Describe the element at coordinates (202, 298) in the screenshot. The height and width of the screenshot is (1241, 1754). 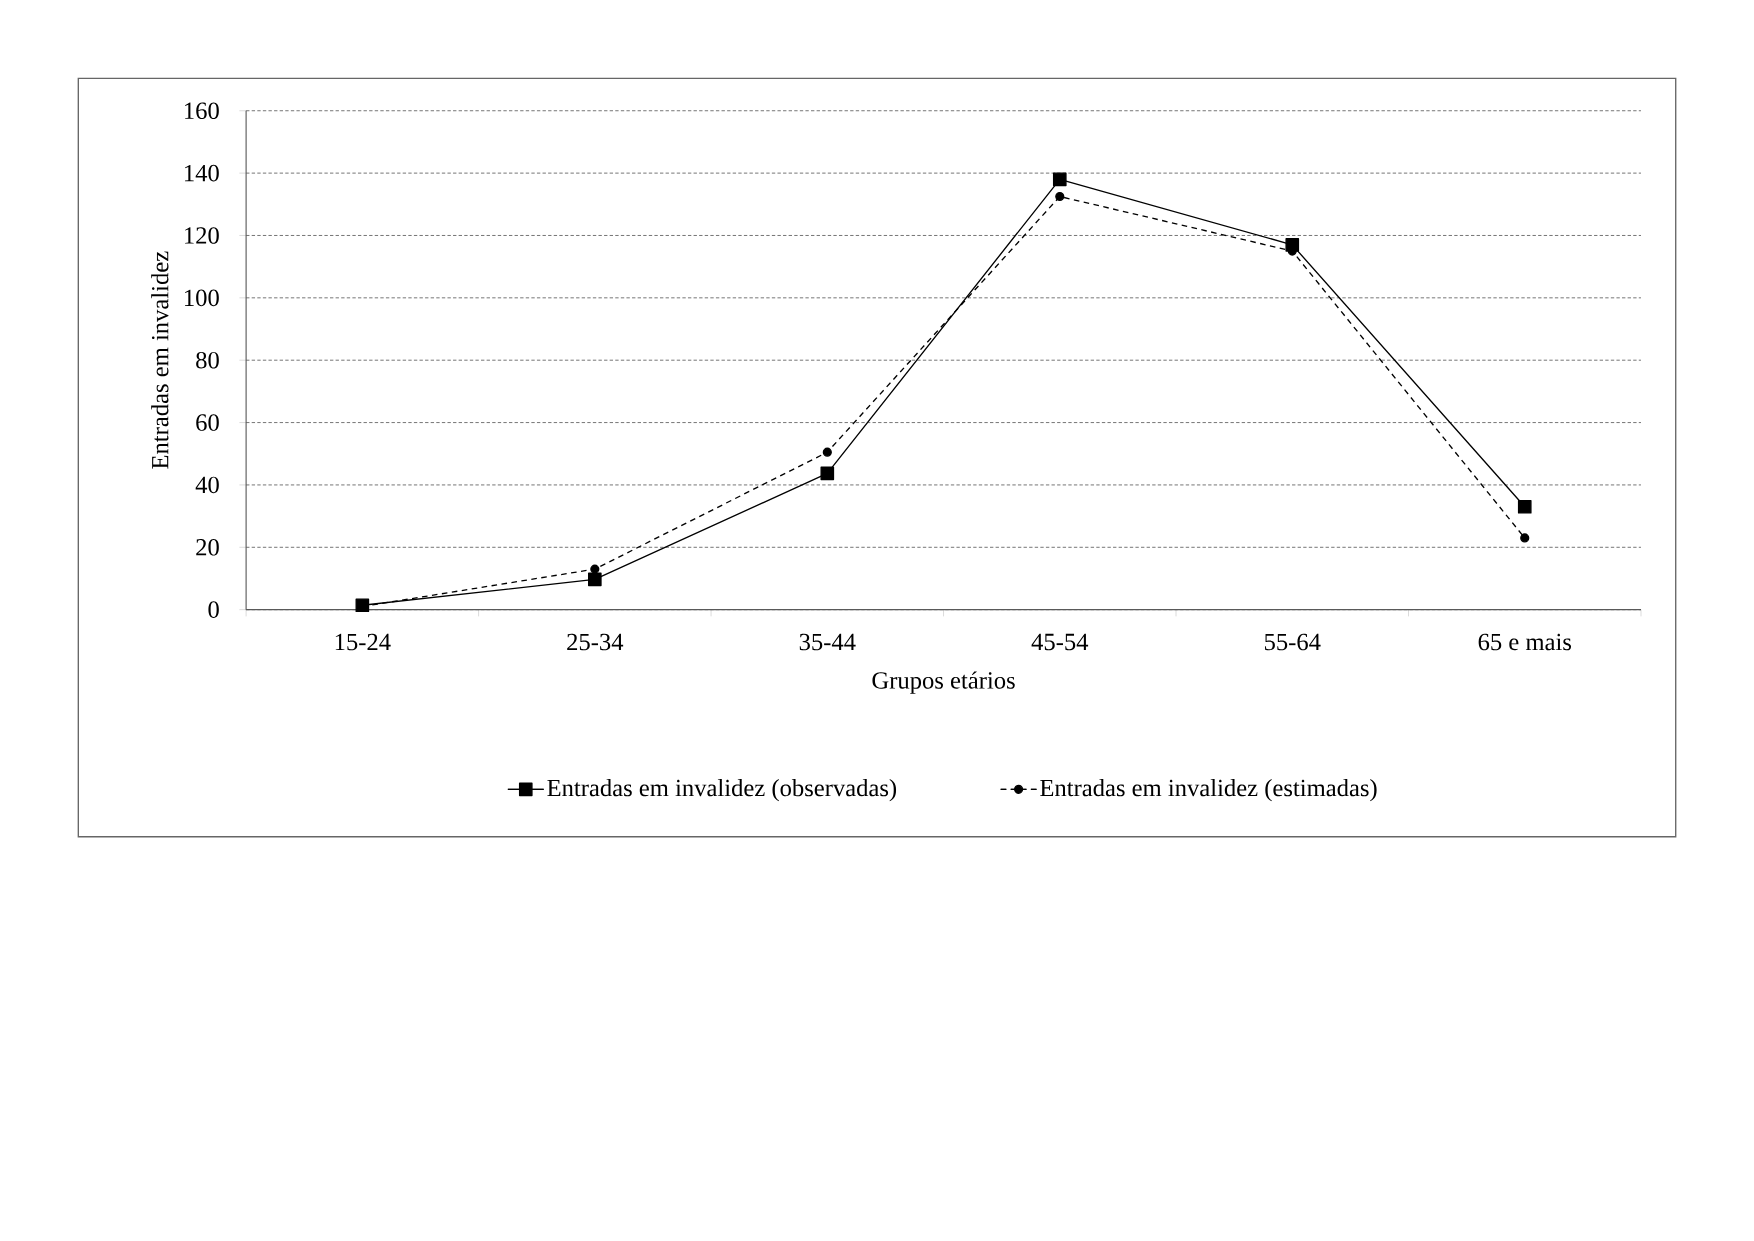
I see `y-tick-label: 100` at that location.